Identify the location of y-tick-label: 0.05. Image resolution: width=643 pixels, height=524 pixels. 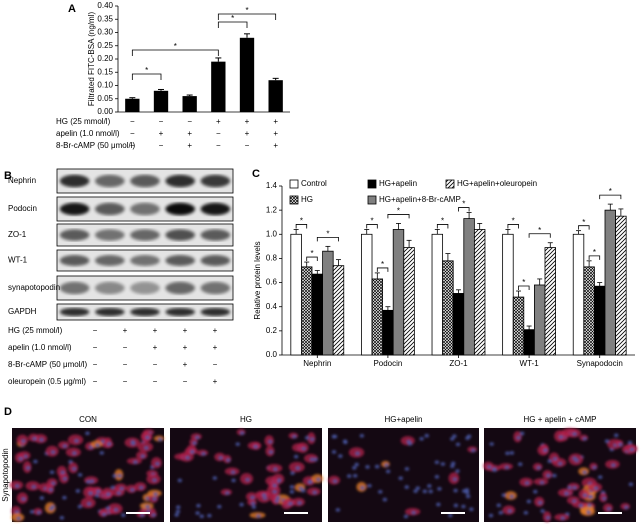
(105, 98).